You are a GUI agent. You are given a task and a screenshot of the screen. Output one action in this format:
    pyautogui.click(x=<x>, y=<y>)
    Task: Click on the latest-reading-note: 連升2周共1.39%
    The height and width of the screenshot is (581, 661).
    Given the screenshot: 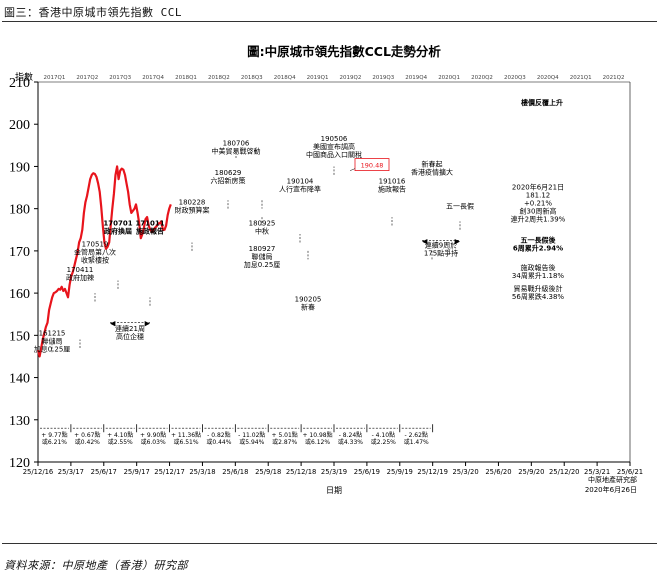 What is the action you would take?
    pyautogui.click(x=538, y=219)
    